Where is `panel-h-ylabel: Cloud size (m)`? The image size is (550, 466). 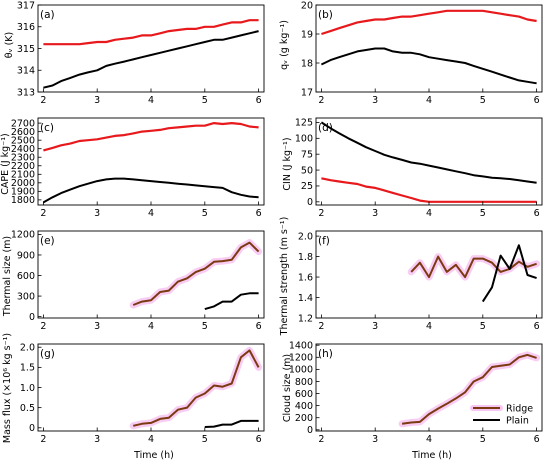 panel-h-ylabel: Cloud size (m) is located at coordinates (287, 388).